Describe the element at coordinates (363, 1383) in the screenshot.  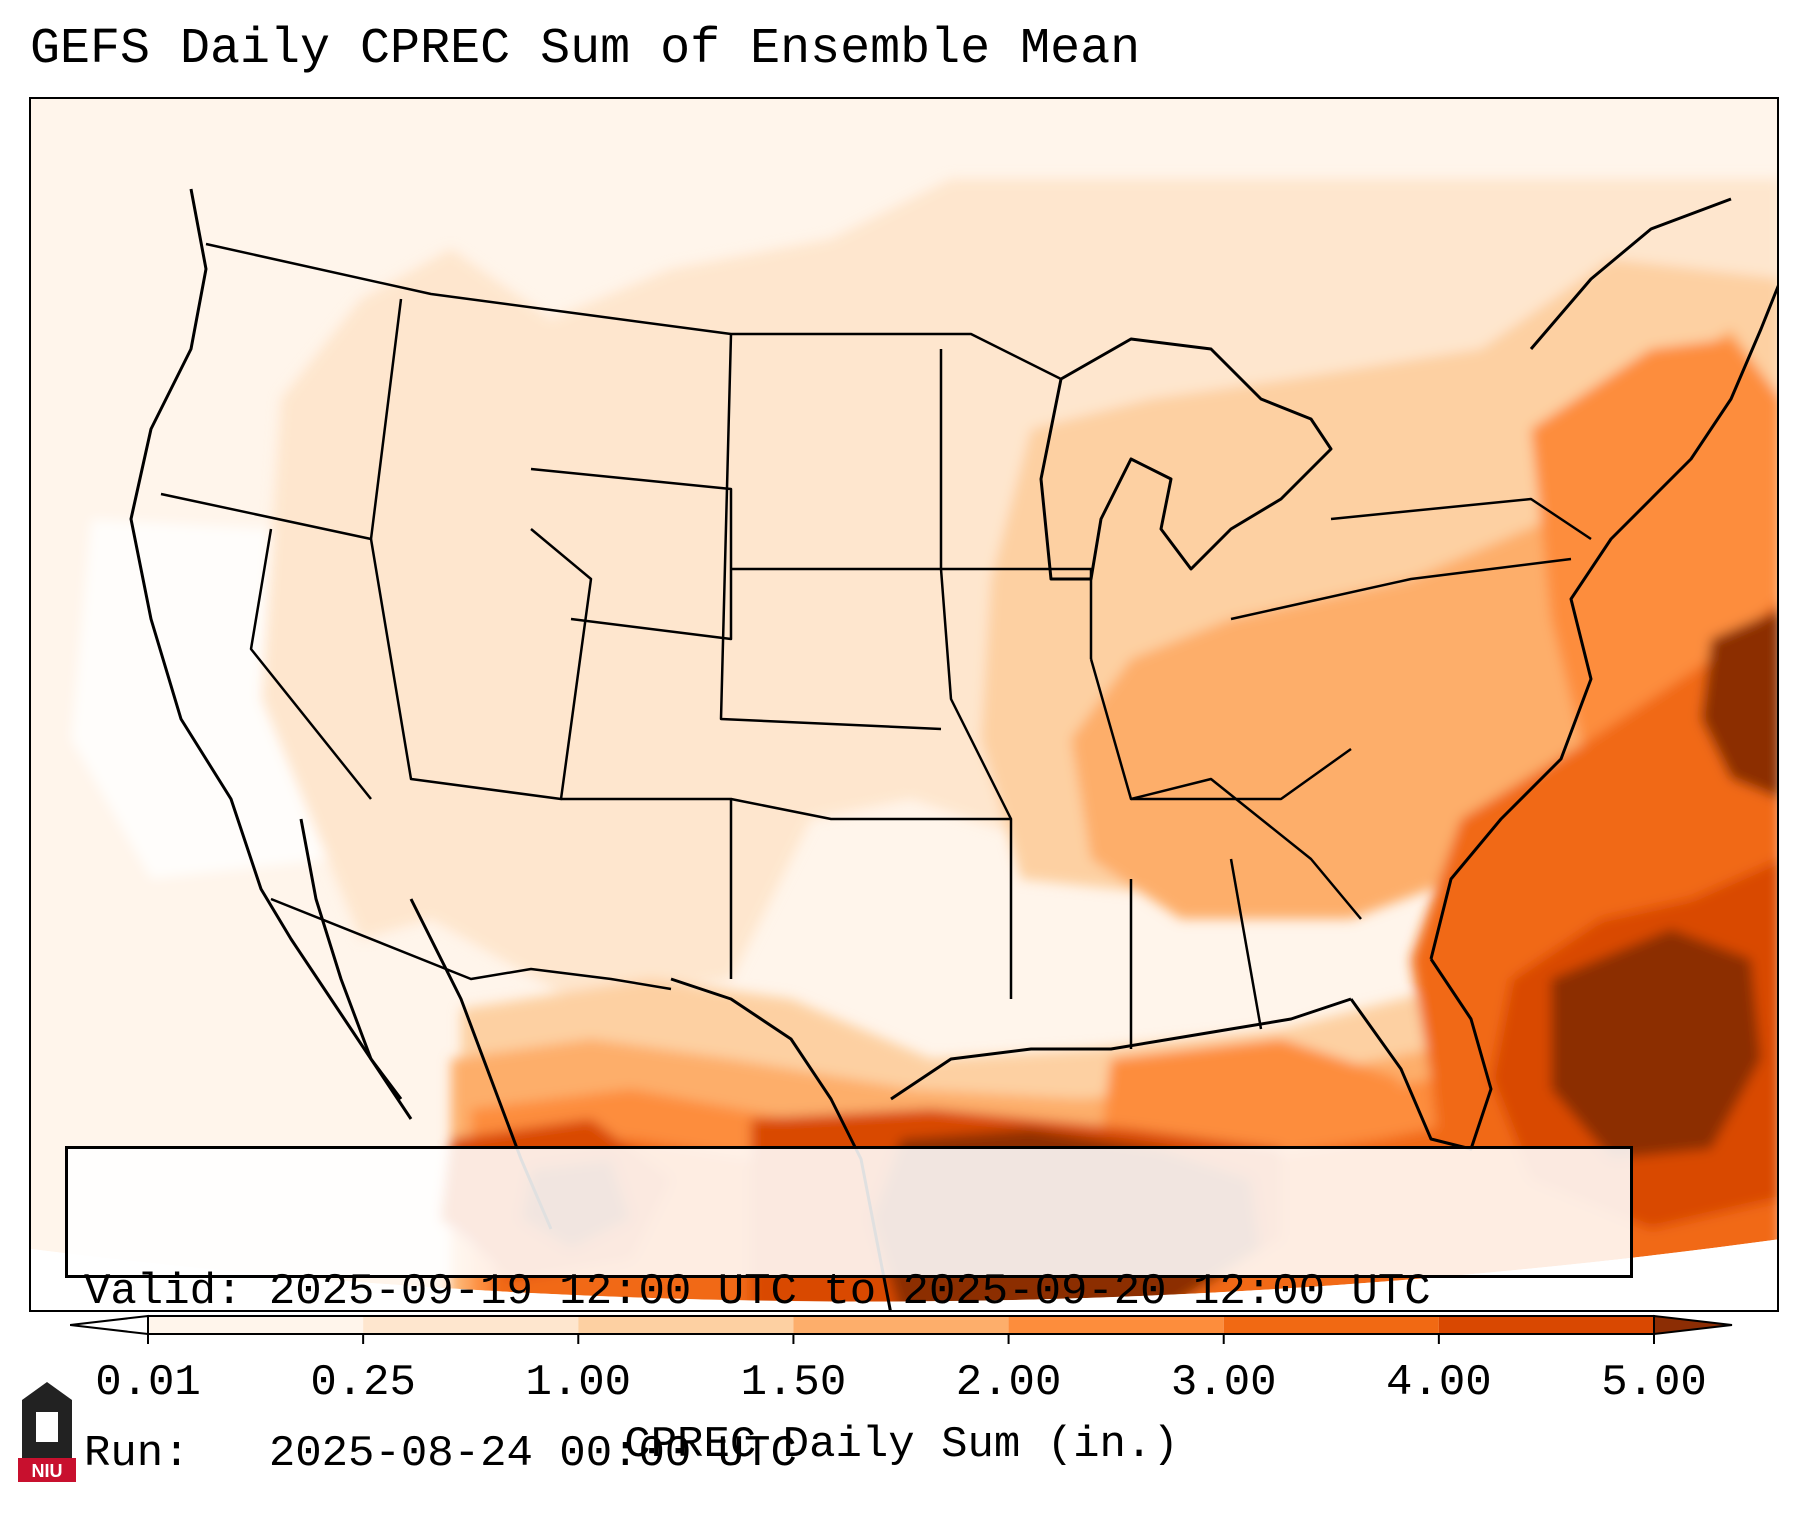
I see `colorbar-tick-label: 0.25` at that location.